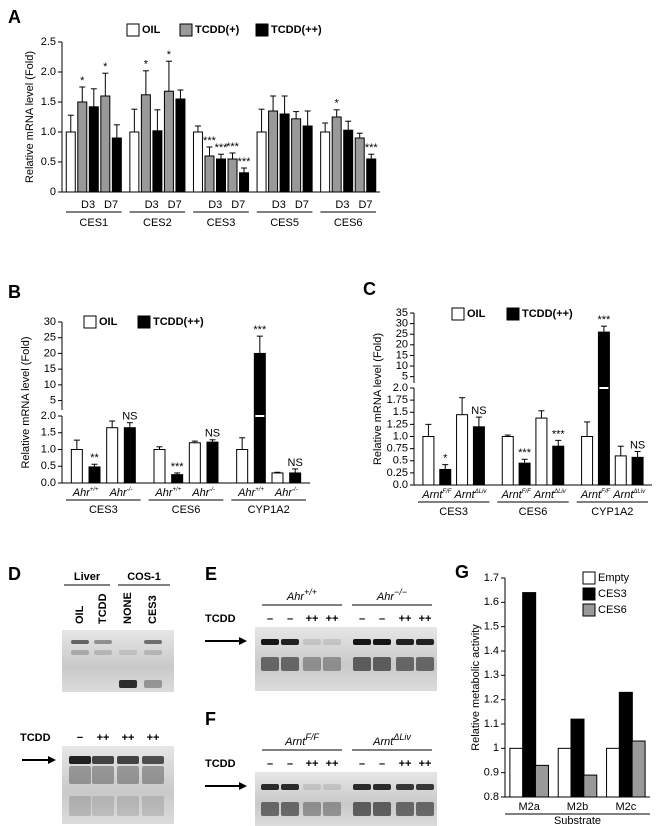  Describe the element at coordinates (50, 338) in the screenshot. I see `y-tick-label: 25` at that location.